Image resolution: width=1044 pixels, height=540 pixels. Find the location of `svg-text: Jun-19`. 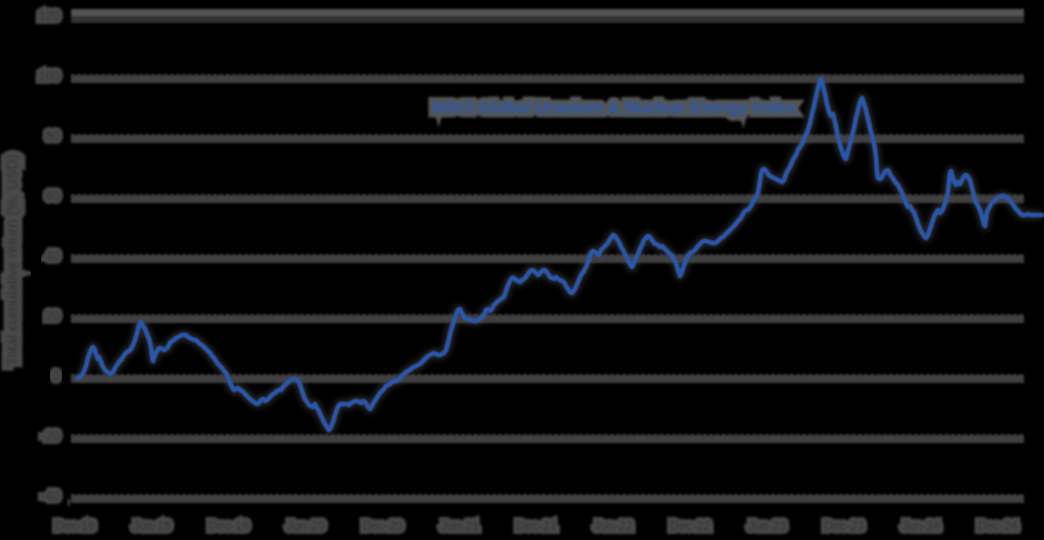

svg-text: Jun-19 is located at coordinates (152, 526).